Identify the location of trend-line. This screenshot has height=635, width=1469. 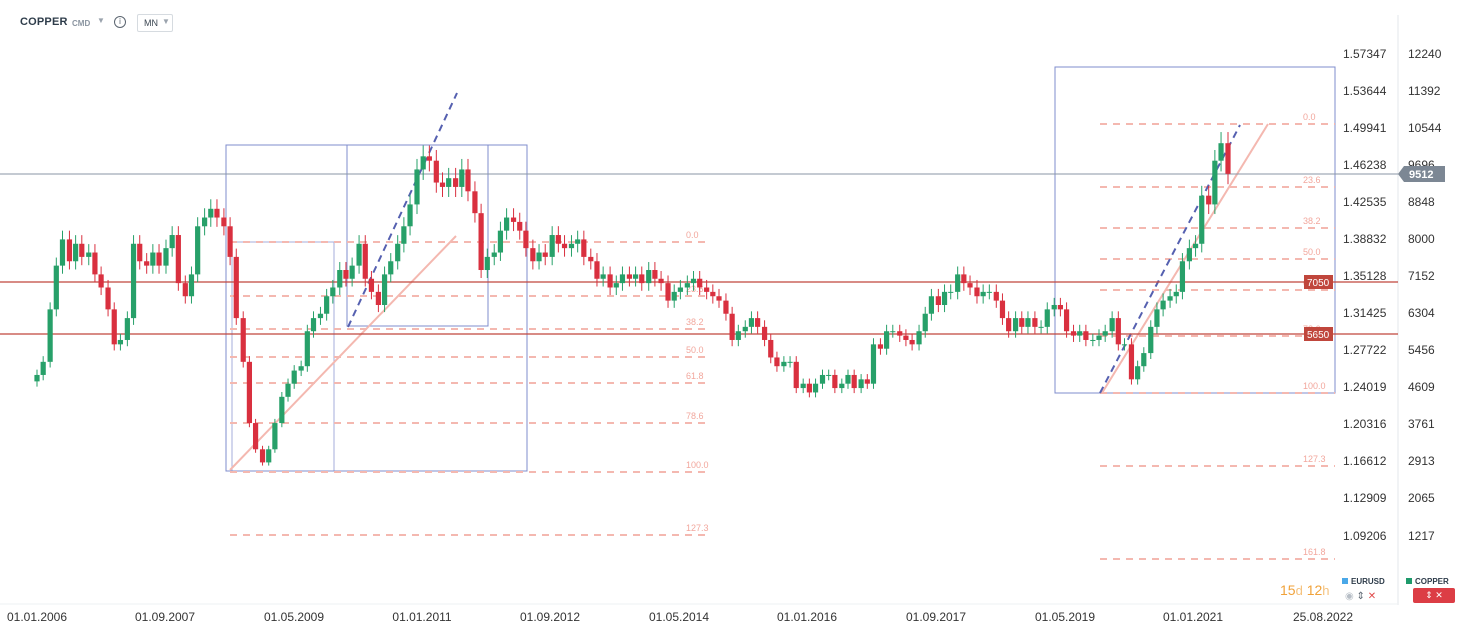
(1170, 259).